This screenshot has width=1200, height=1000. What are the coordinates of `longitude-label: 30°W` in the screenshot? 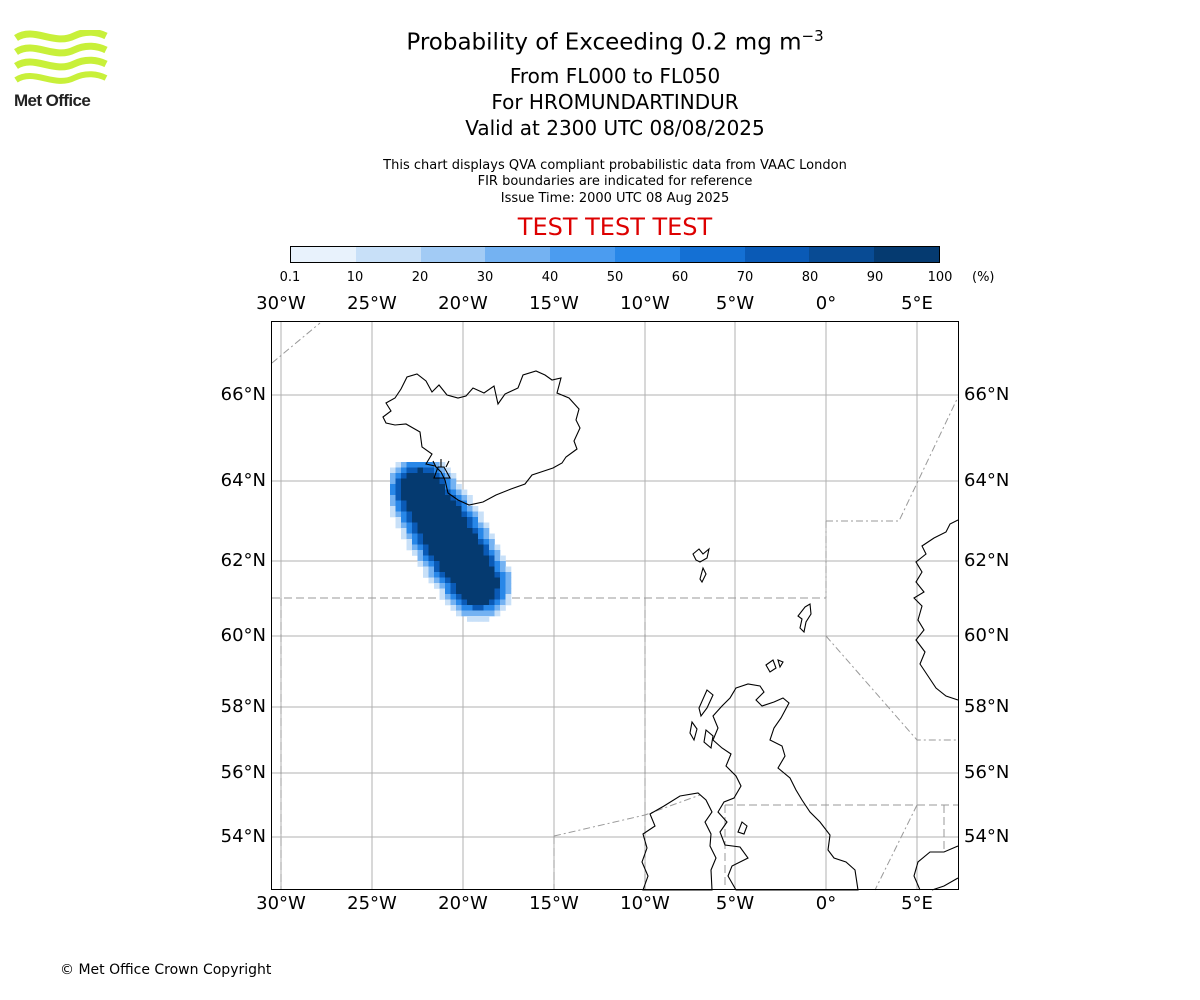 It's located at (281, 903).